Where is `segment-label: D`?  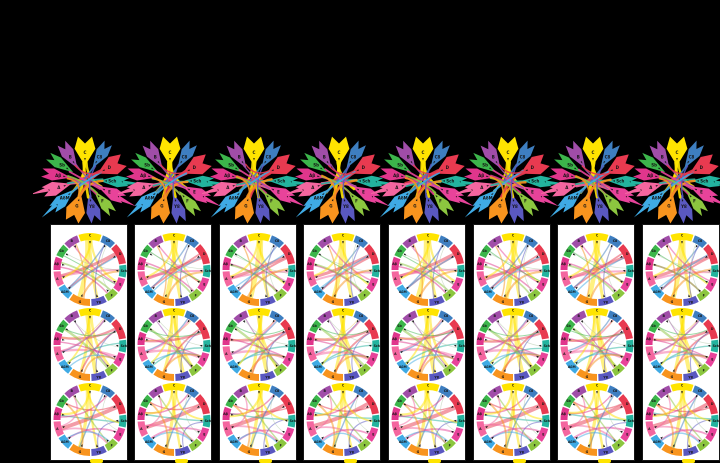 segment-label: D is located at coordinates (627, 329).